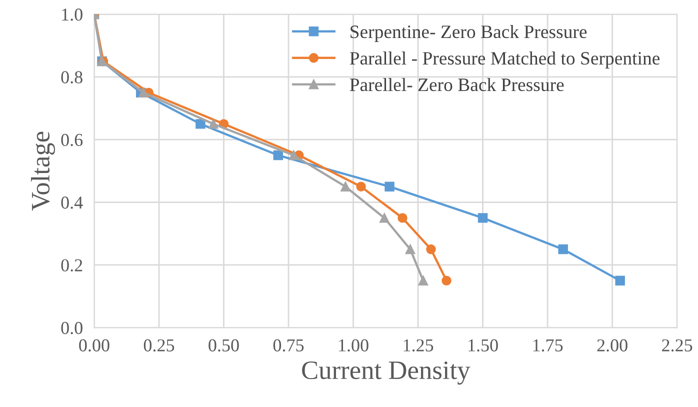 The width and height of the screenshot is (698, 407). I want to click on x-tick-label: 0.25, so click(159, 345).